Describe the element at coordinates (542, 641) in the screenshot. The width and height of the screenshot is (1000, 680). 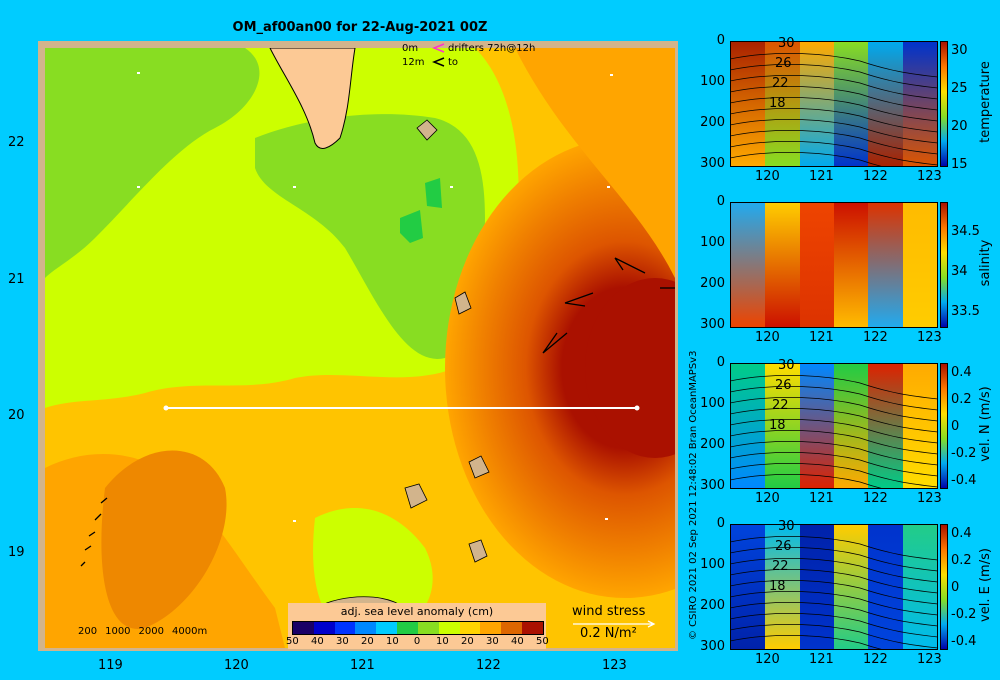
I see `colorbar-tick: 50` at that location.